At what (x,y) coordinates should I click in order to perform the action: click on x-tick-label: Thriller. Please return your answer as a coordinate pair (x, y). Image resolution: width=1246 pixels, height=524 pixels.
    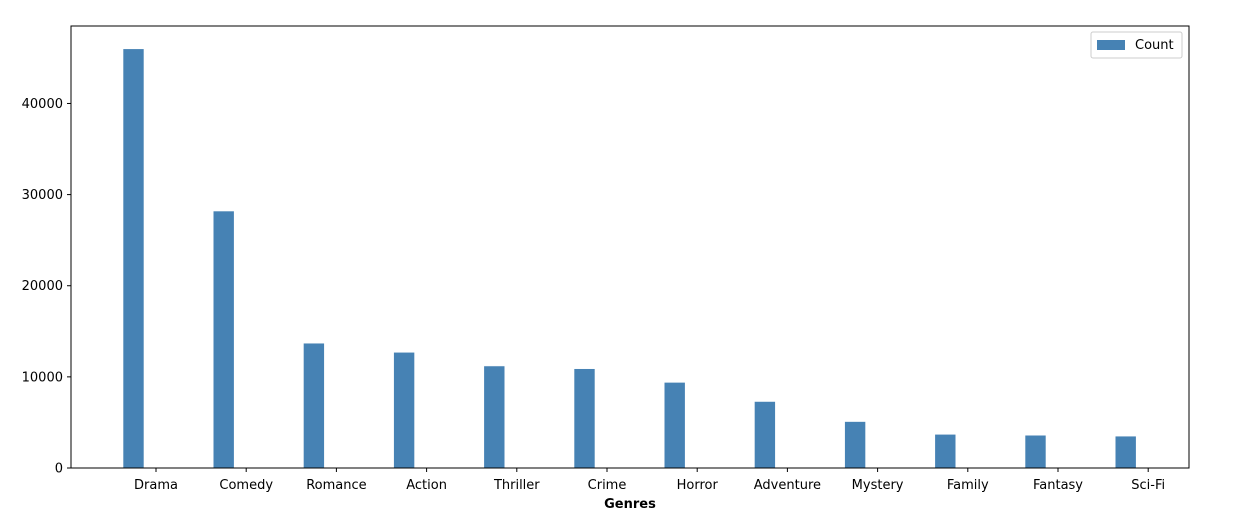
    Looking at the image, I should click on (516, 485).